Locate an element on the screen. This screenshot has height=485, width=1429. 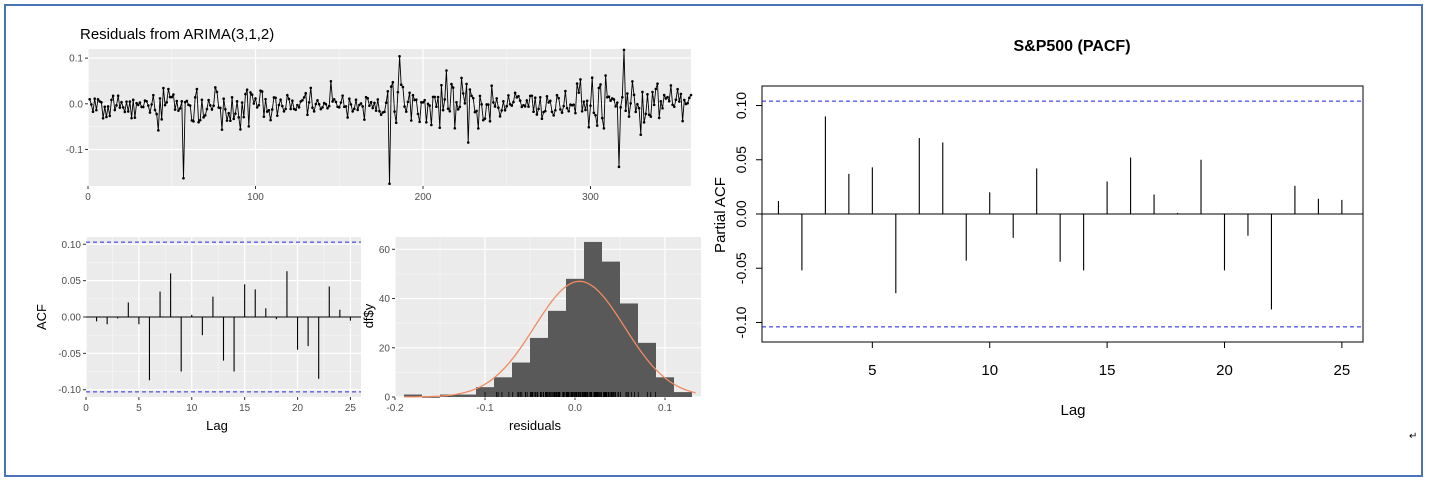
pacf-x-axis-label: Lag is located at coordinates (1072, 410).